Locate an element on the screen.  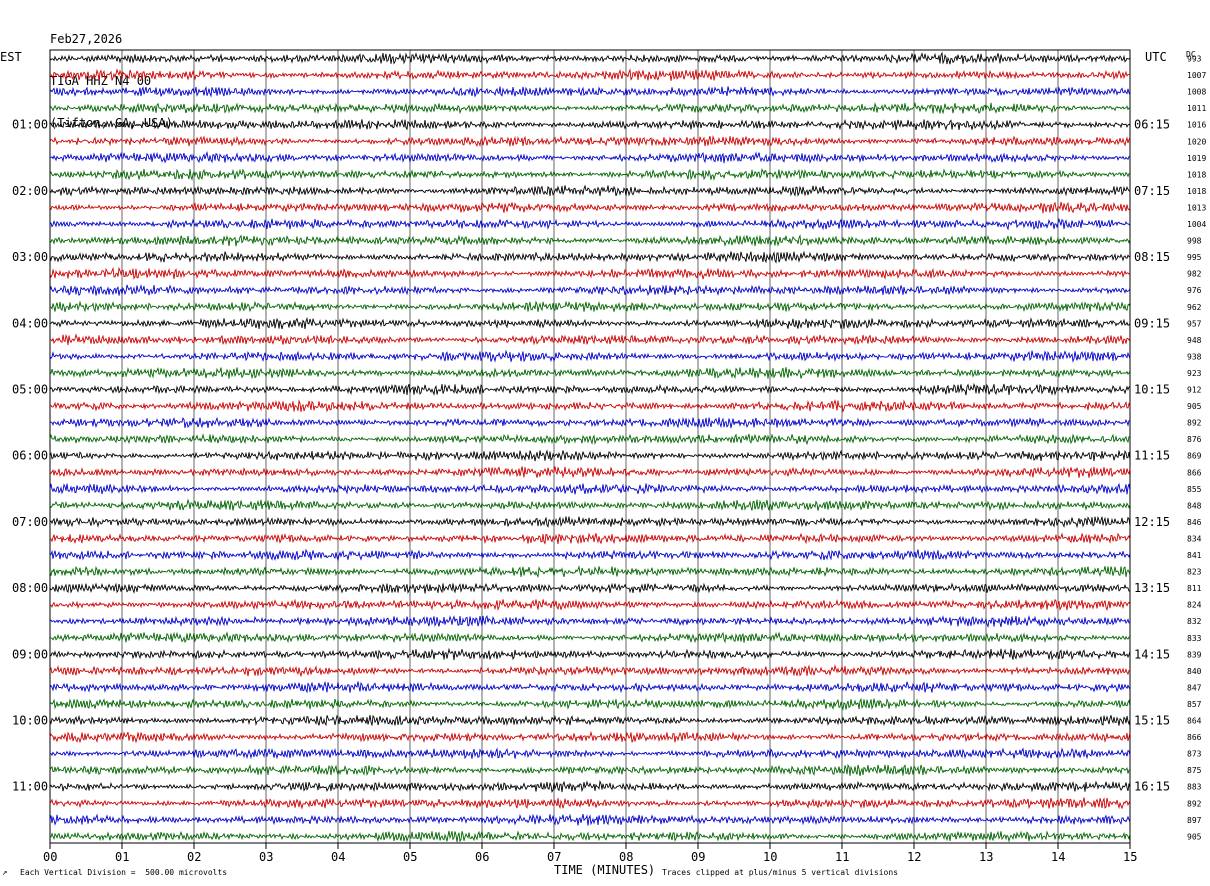
dc-value-label: 897 is located at coordinates (1194, 820).